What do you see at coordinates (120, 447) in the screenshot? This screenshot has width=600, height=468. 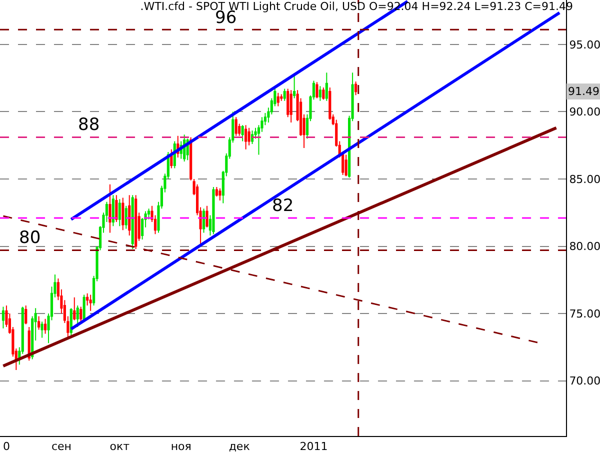 I see `x-tick-label: окт` at bounding box center [120, 447].